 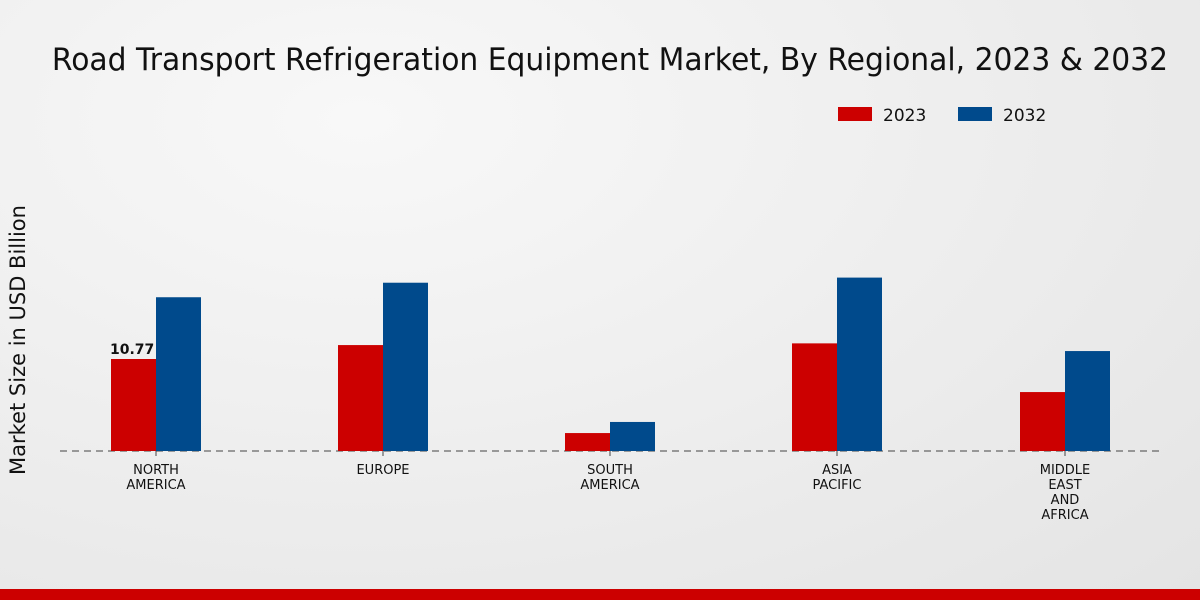 I want to click on x-tick-label: EUROPE, so click(x=382, y=470).